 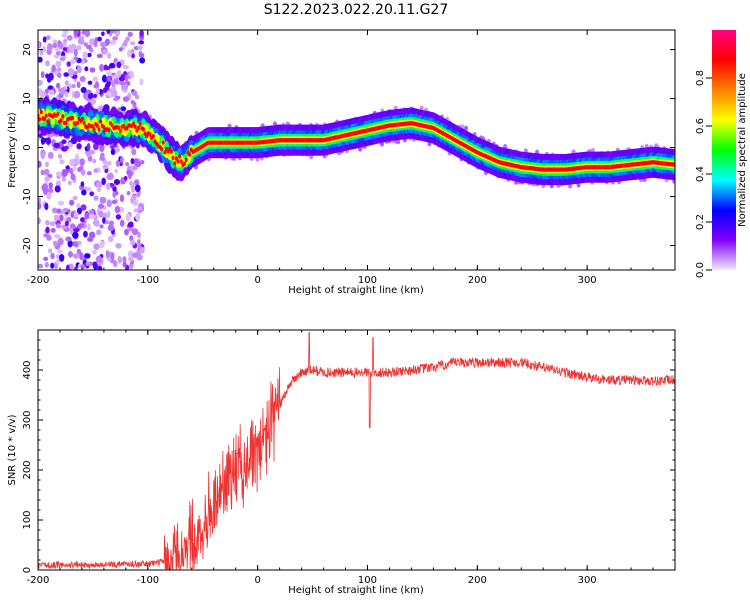 What do you see at coordinates (147, 280) in the screenshot?
I see `x-tick-label: -100` at bounding box center [147, 280].